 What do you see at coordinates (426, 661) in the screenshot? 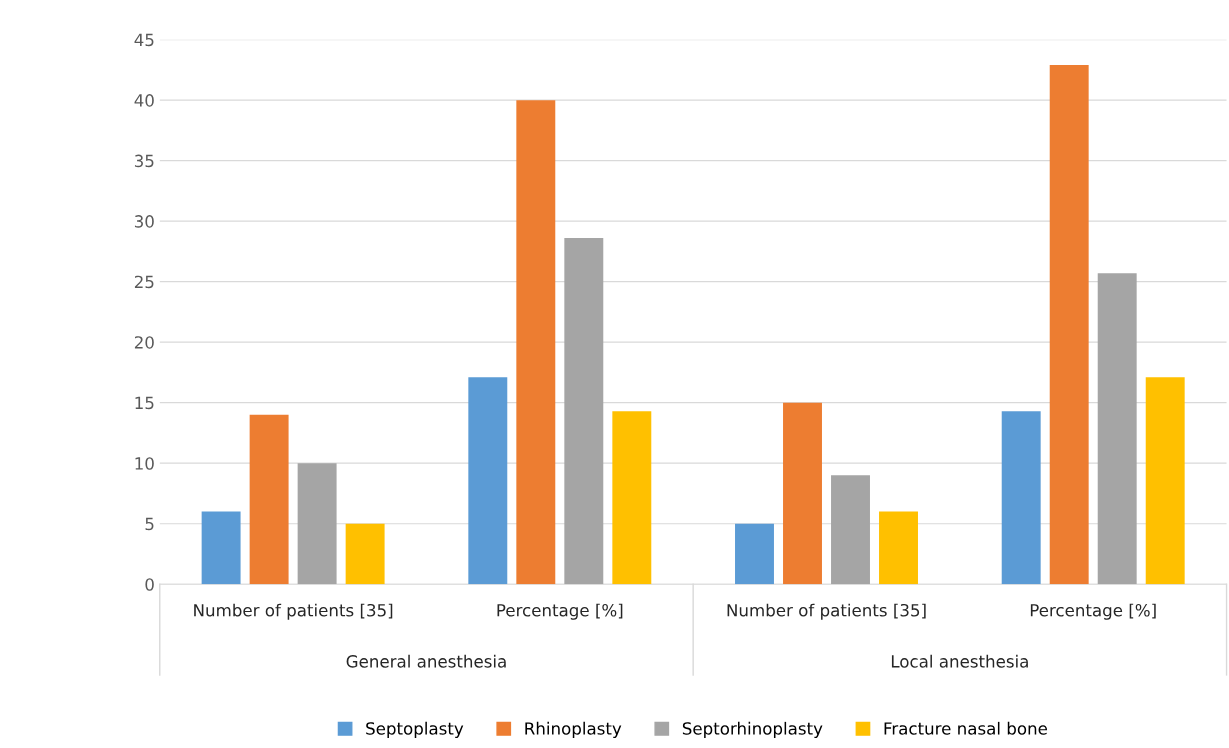
I see `text: General anesthesia` at bounding box center [426, 661].